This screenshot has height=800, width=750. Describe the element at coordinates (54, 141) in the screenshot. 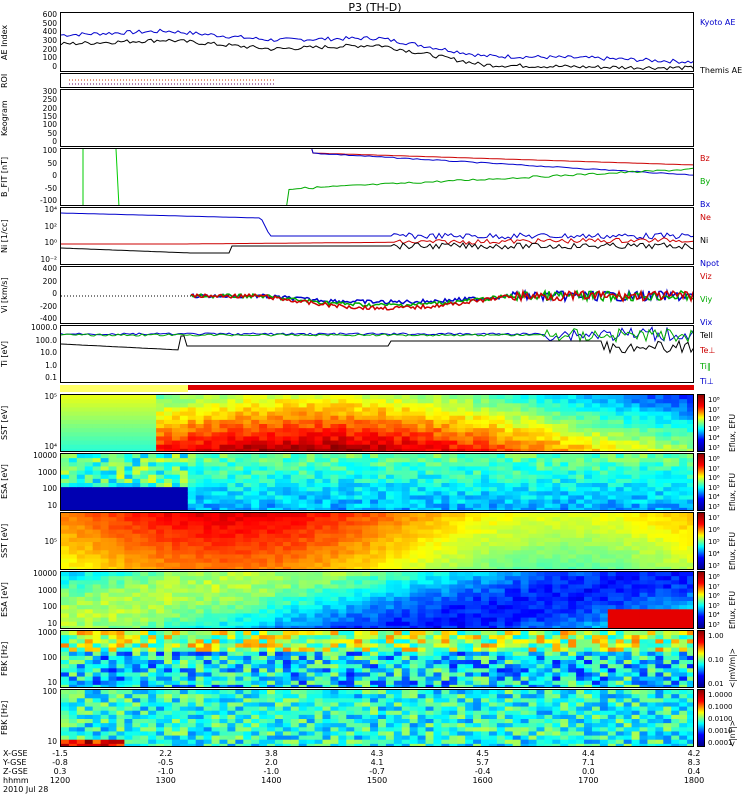

I see `ytick: 0` at that location.